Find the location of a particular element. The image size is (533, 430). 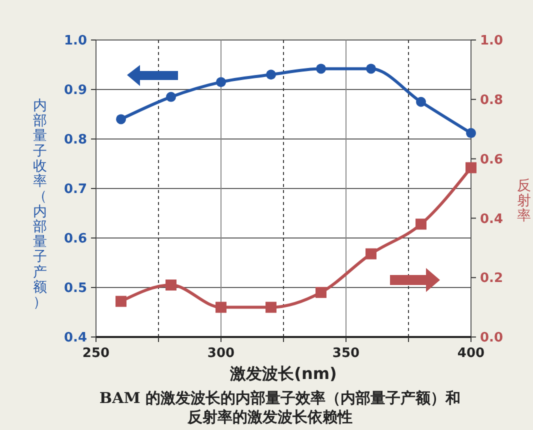

y2-tick-label: 0.2 is located at coordinates (492, 278).